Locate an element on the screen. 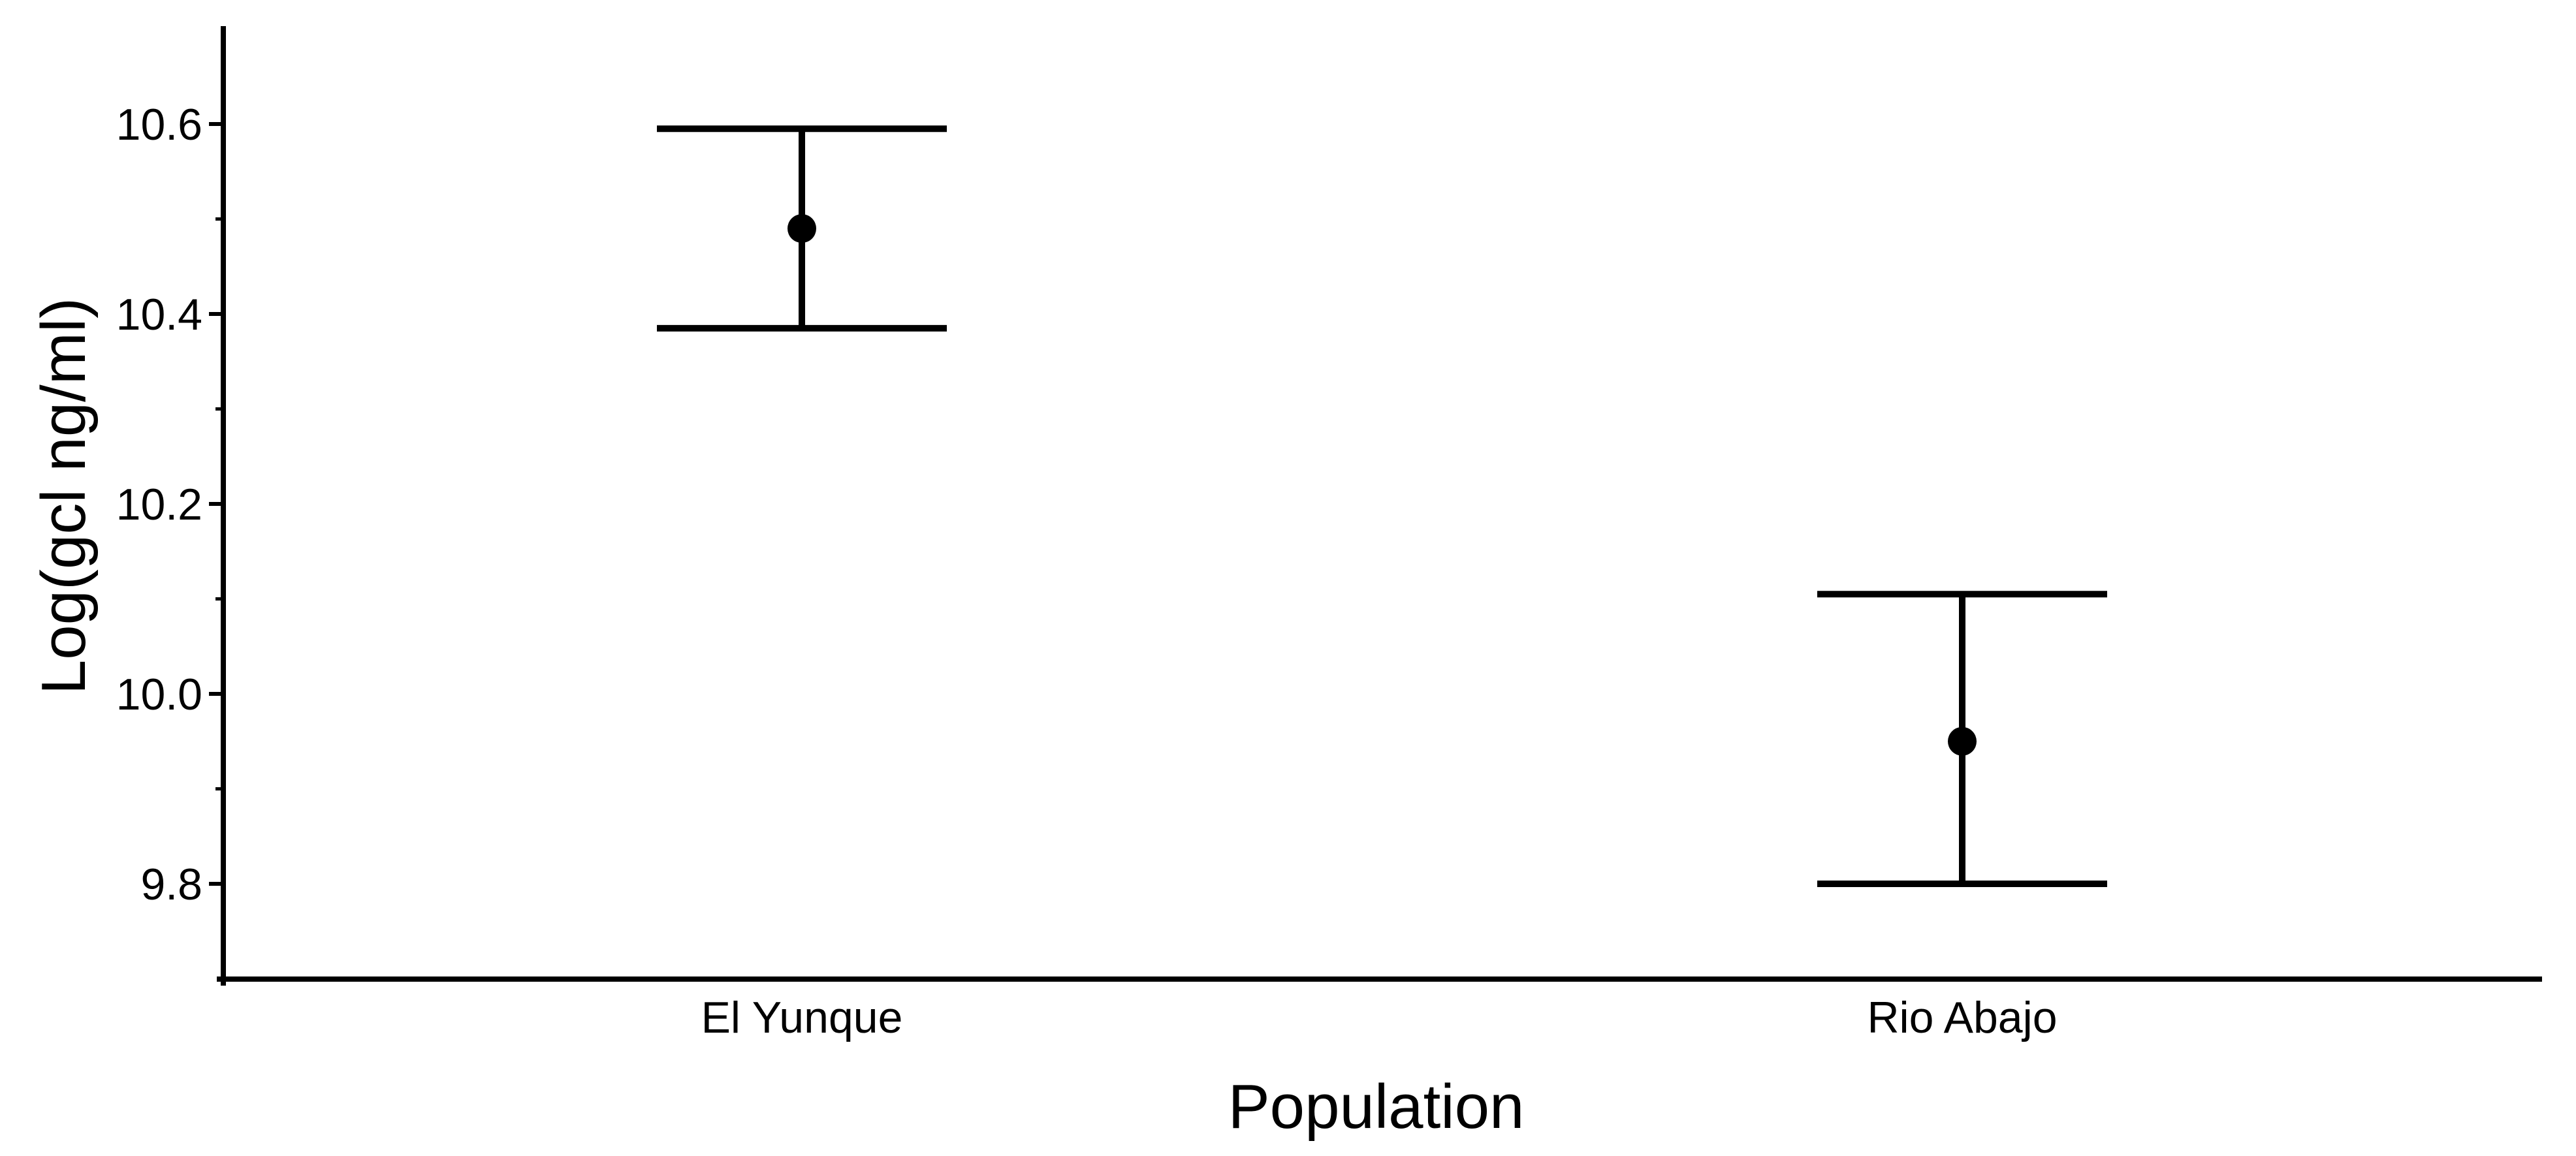 Image resolution: width=2576 pixels, height=1156 pixels. x-axis-title: Population is located at coordinates (1377, 1107).